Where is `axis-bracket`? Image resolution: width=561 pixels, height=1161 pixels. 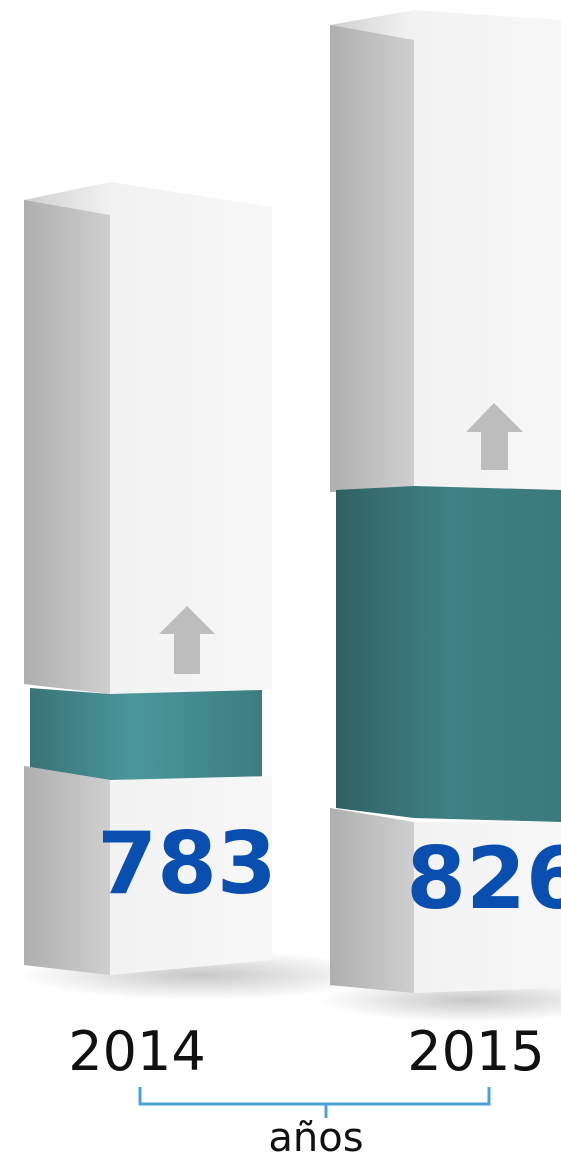
axis-bracket is located at coordinates (314, 1102).